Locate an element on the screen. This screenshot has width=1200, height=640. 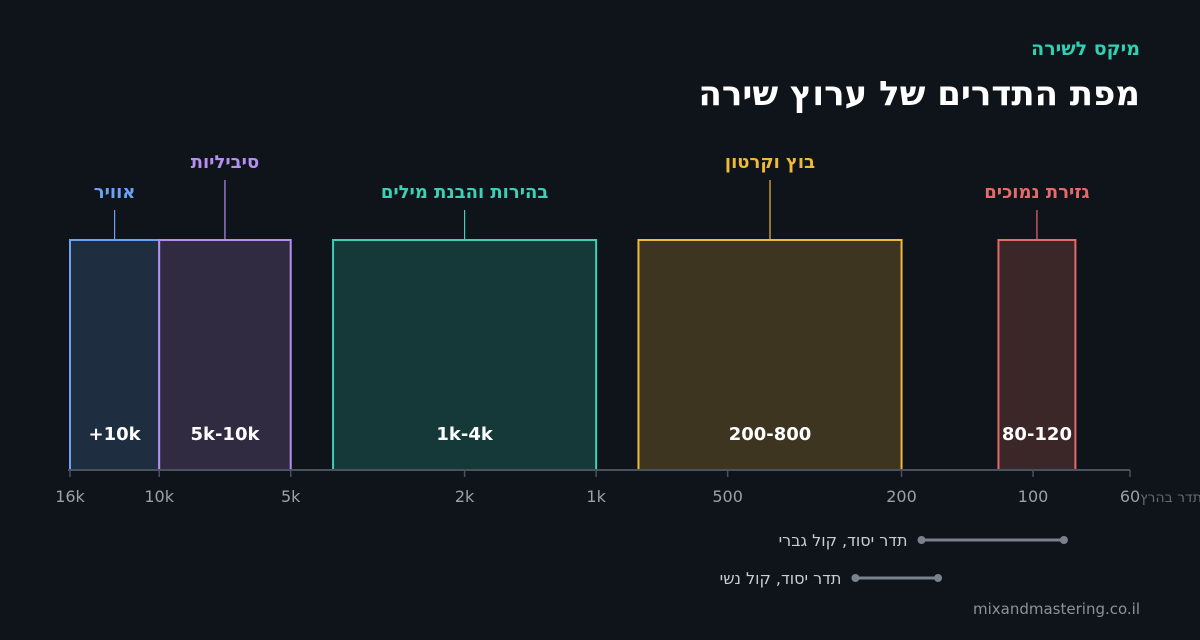
chart-eyebrow: מיקס לשירה is located at coordinates (1085, 49).